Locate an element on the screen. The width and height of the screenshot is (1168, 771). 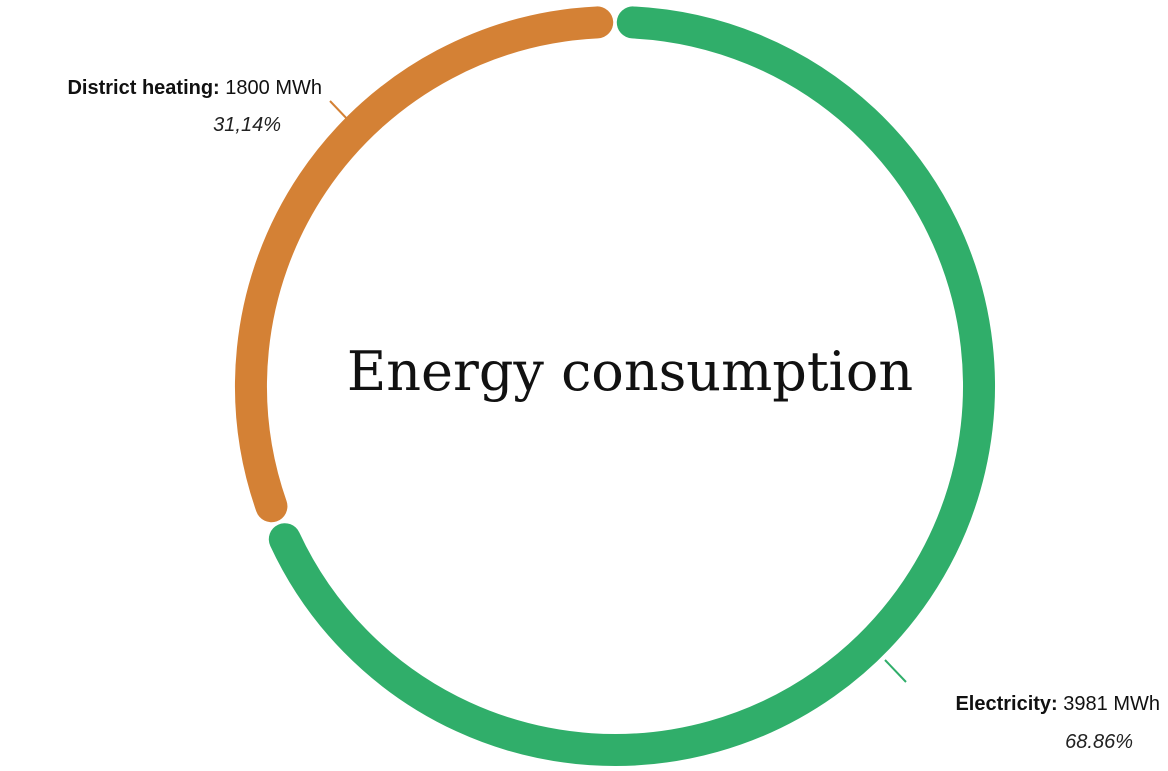
chart-title: Energy consumption is located at coordinates (630, 371).